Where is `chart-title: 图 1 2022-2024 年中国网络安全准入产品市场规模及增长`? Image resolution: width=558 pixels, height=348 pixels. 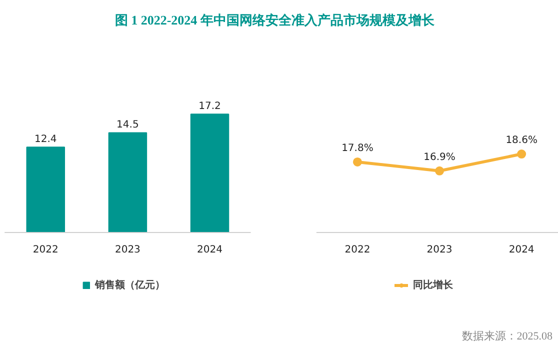 chart-title: 图 1 2022-2024 年中国网络安全准入产品市场规模及增长 is located at coordinates (275, 20).